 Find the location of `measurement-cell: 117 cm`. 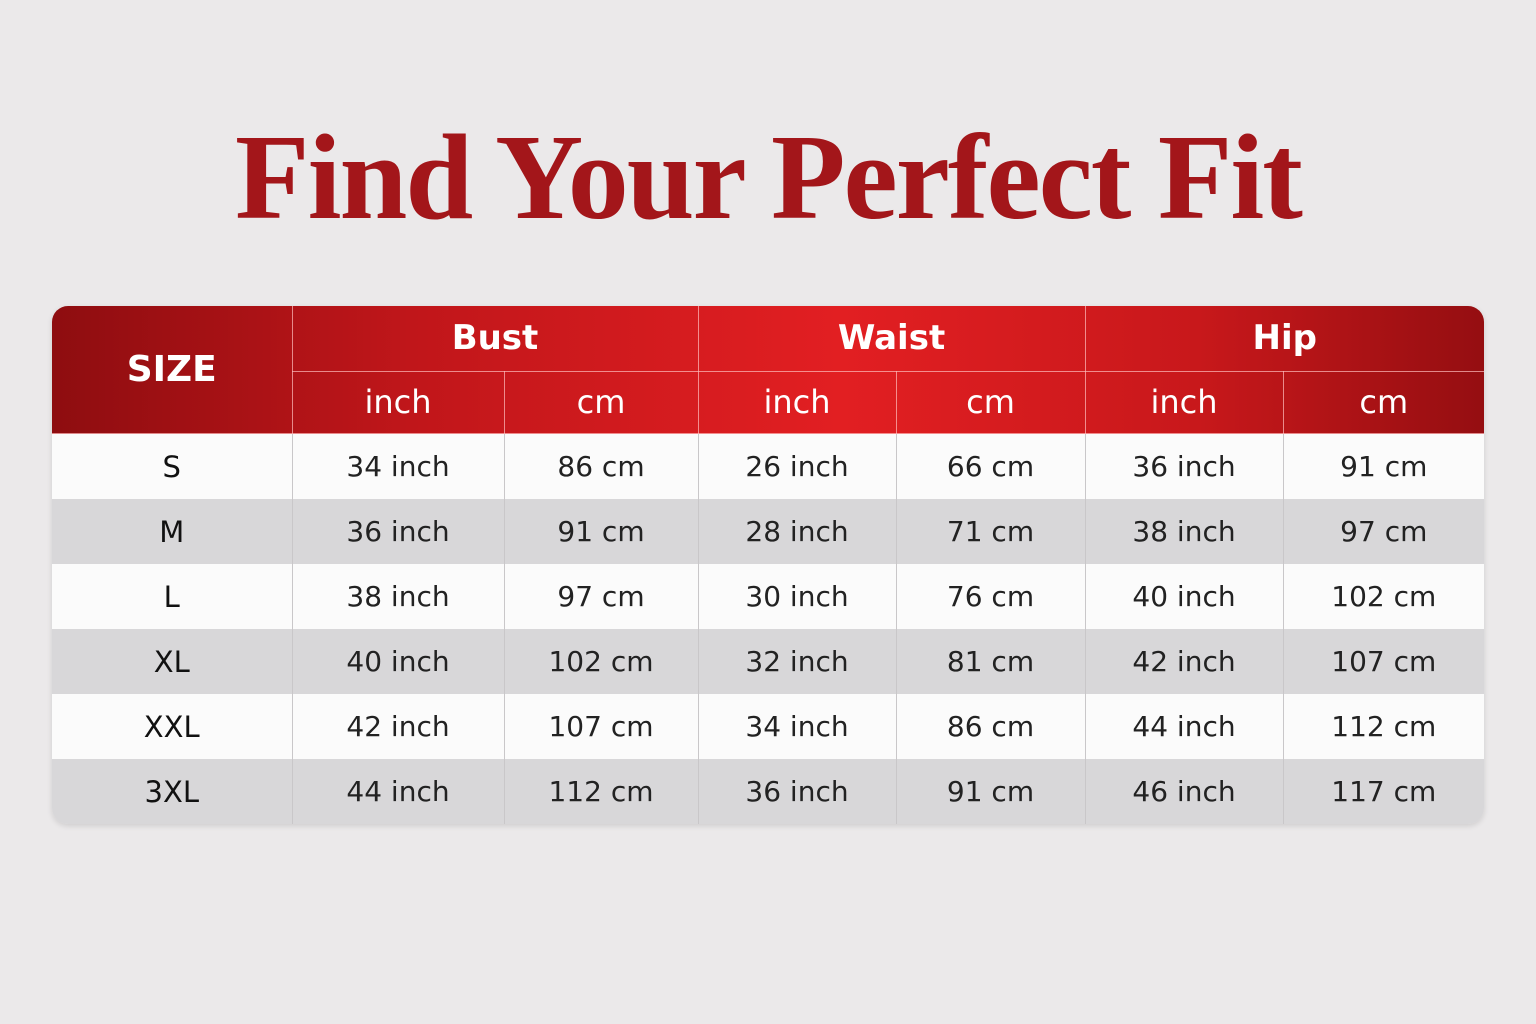

measurement-cell: 117 cm is located at coordinates (1383, 791).